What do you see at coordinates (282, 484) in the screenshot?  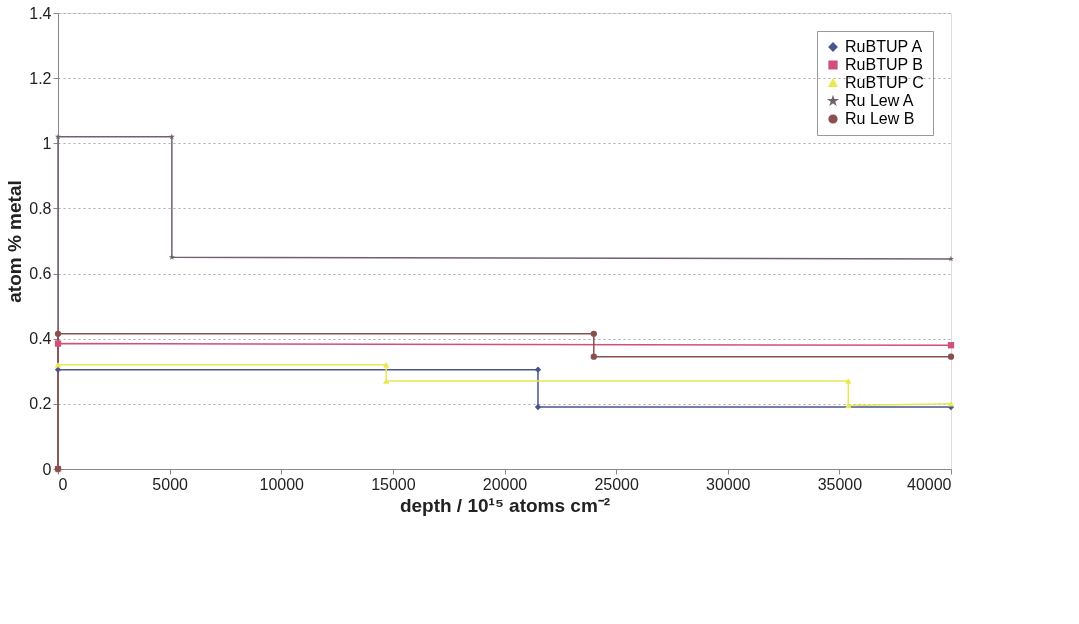 I see `x-tick-label: 10000` at bounding box center [282, 484].